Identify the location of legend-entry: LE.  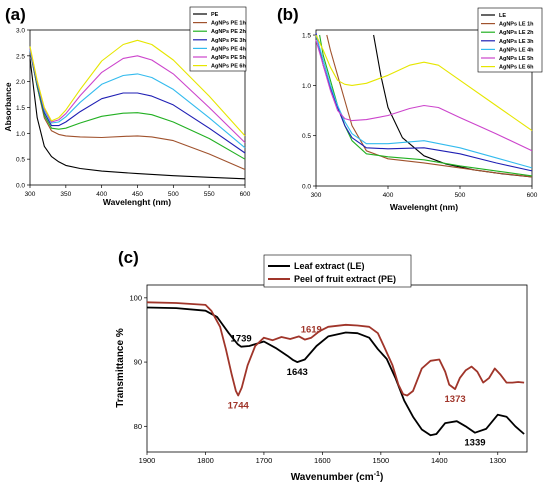
(502, 16).